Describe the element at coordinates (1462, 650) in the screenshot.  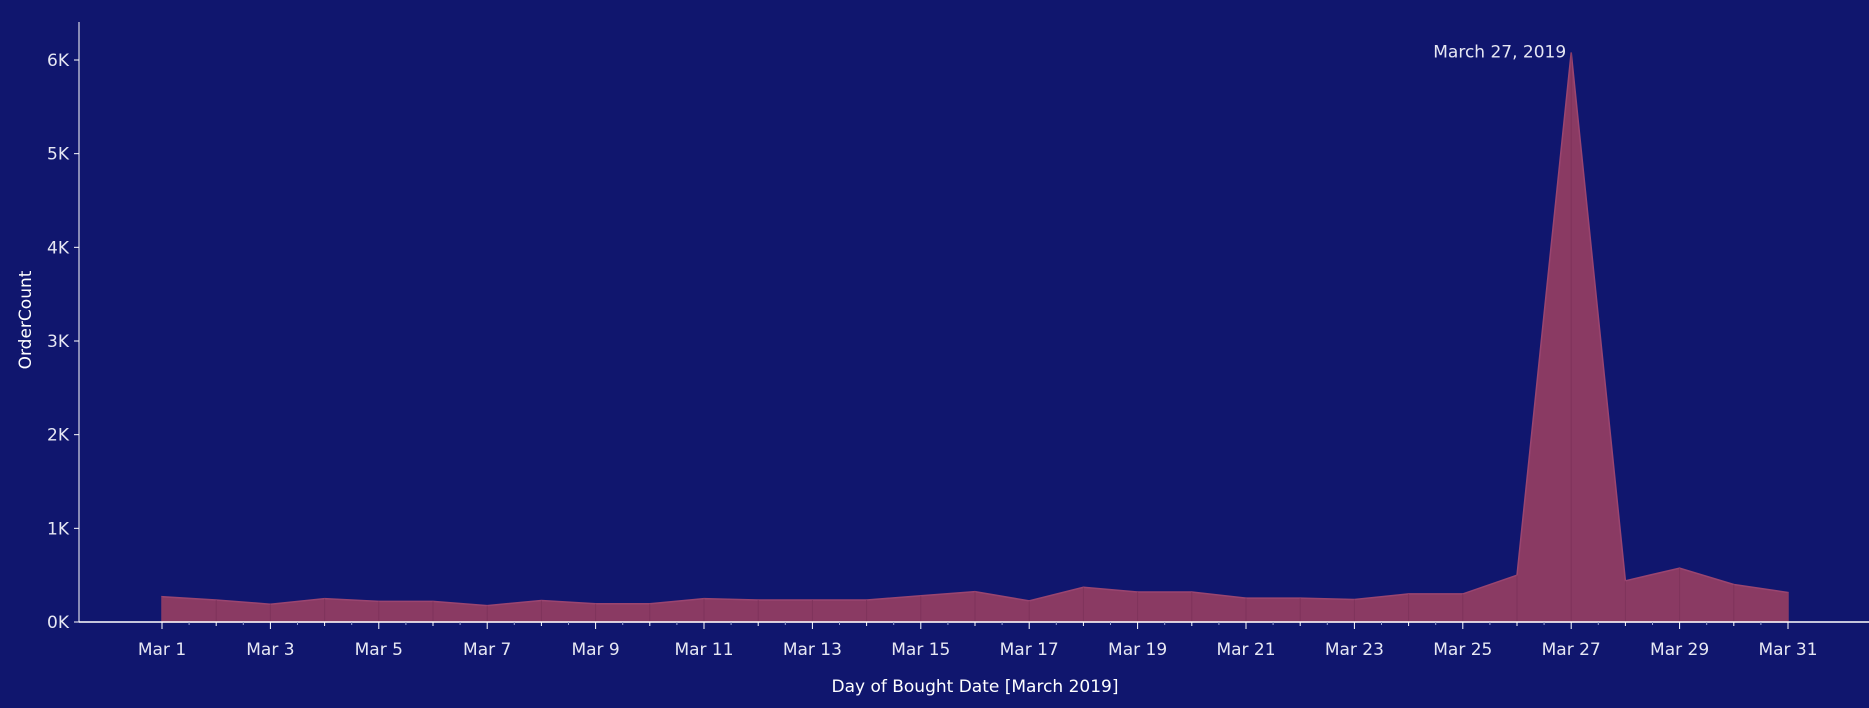
I see `x-tick-label: Mar 25` at that location.